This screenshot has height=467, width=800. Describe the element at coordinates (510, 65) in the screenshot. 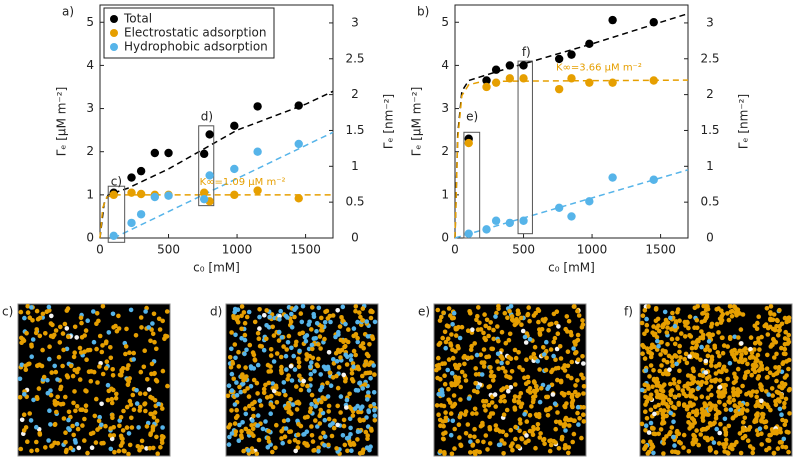

I see `data-point` at that location.